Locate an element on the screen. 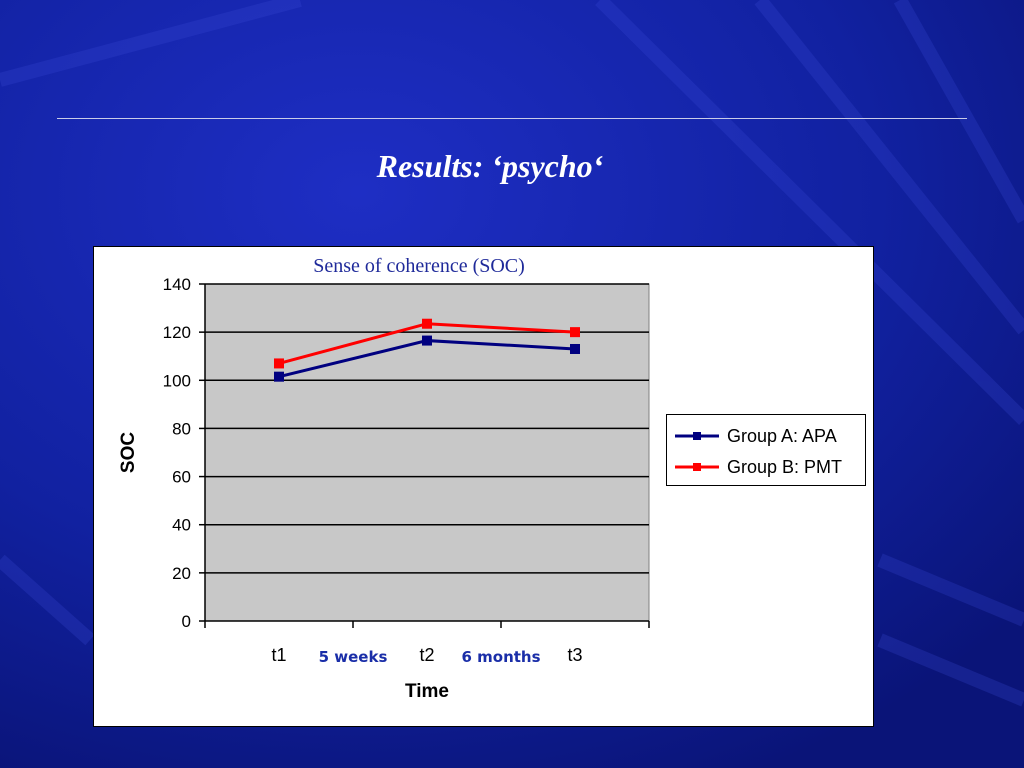 Image resolution: width=1024 pixels, height=768 pixels. legend-label-group-a: Group A: APA is located at coordinates (782, 435).